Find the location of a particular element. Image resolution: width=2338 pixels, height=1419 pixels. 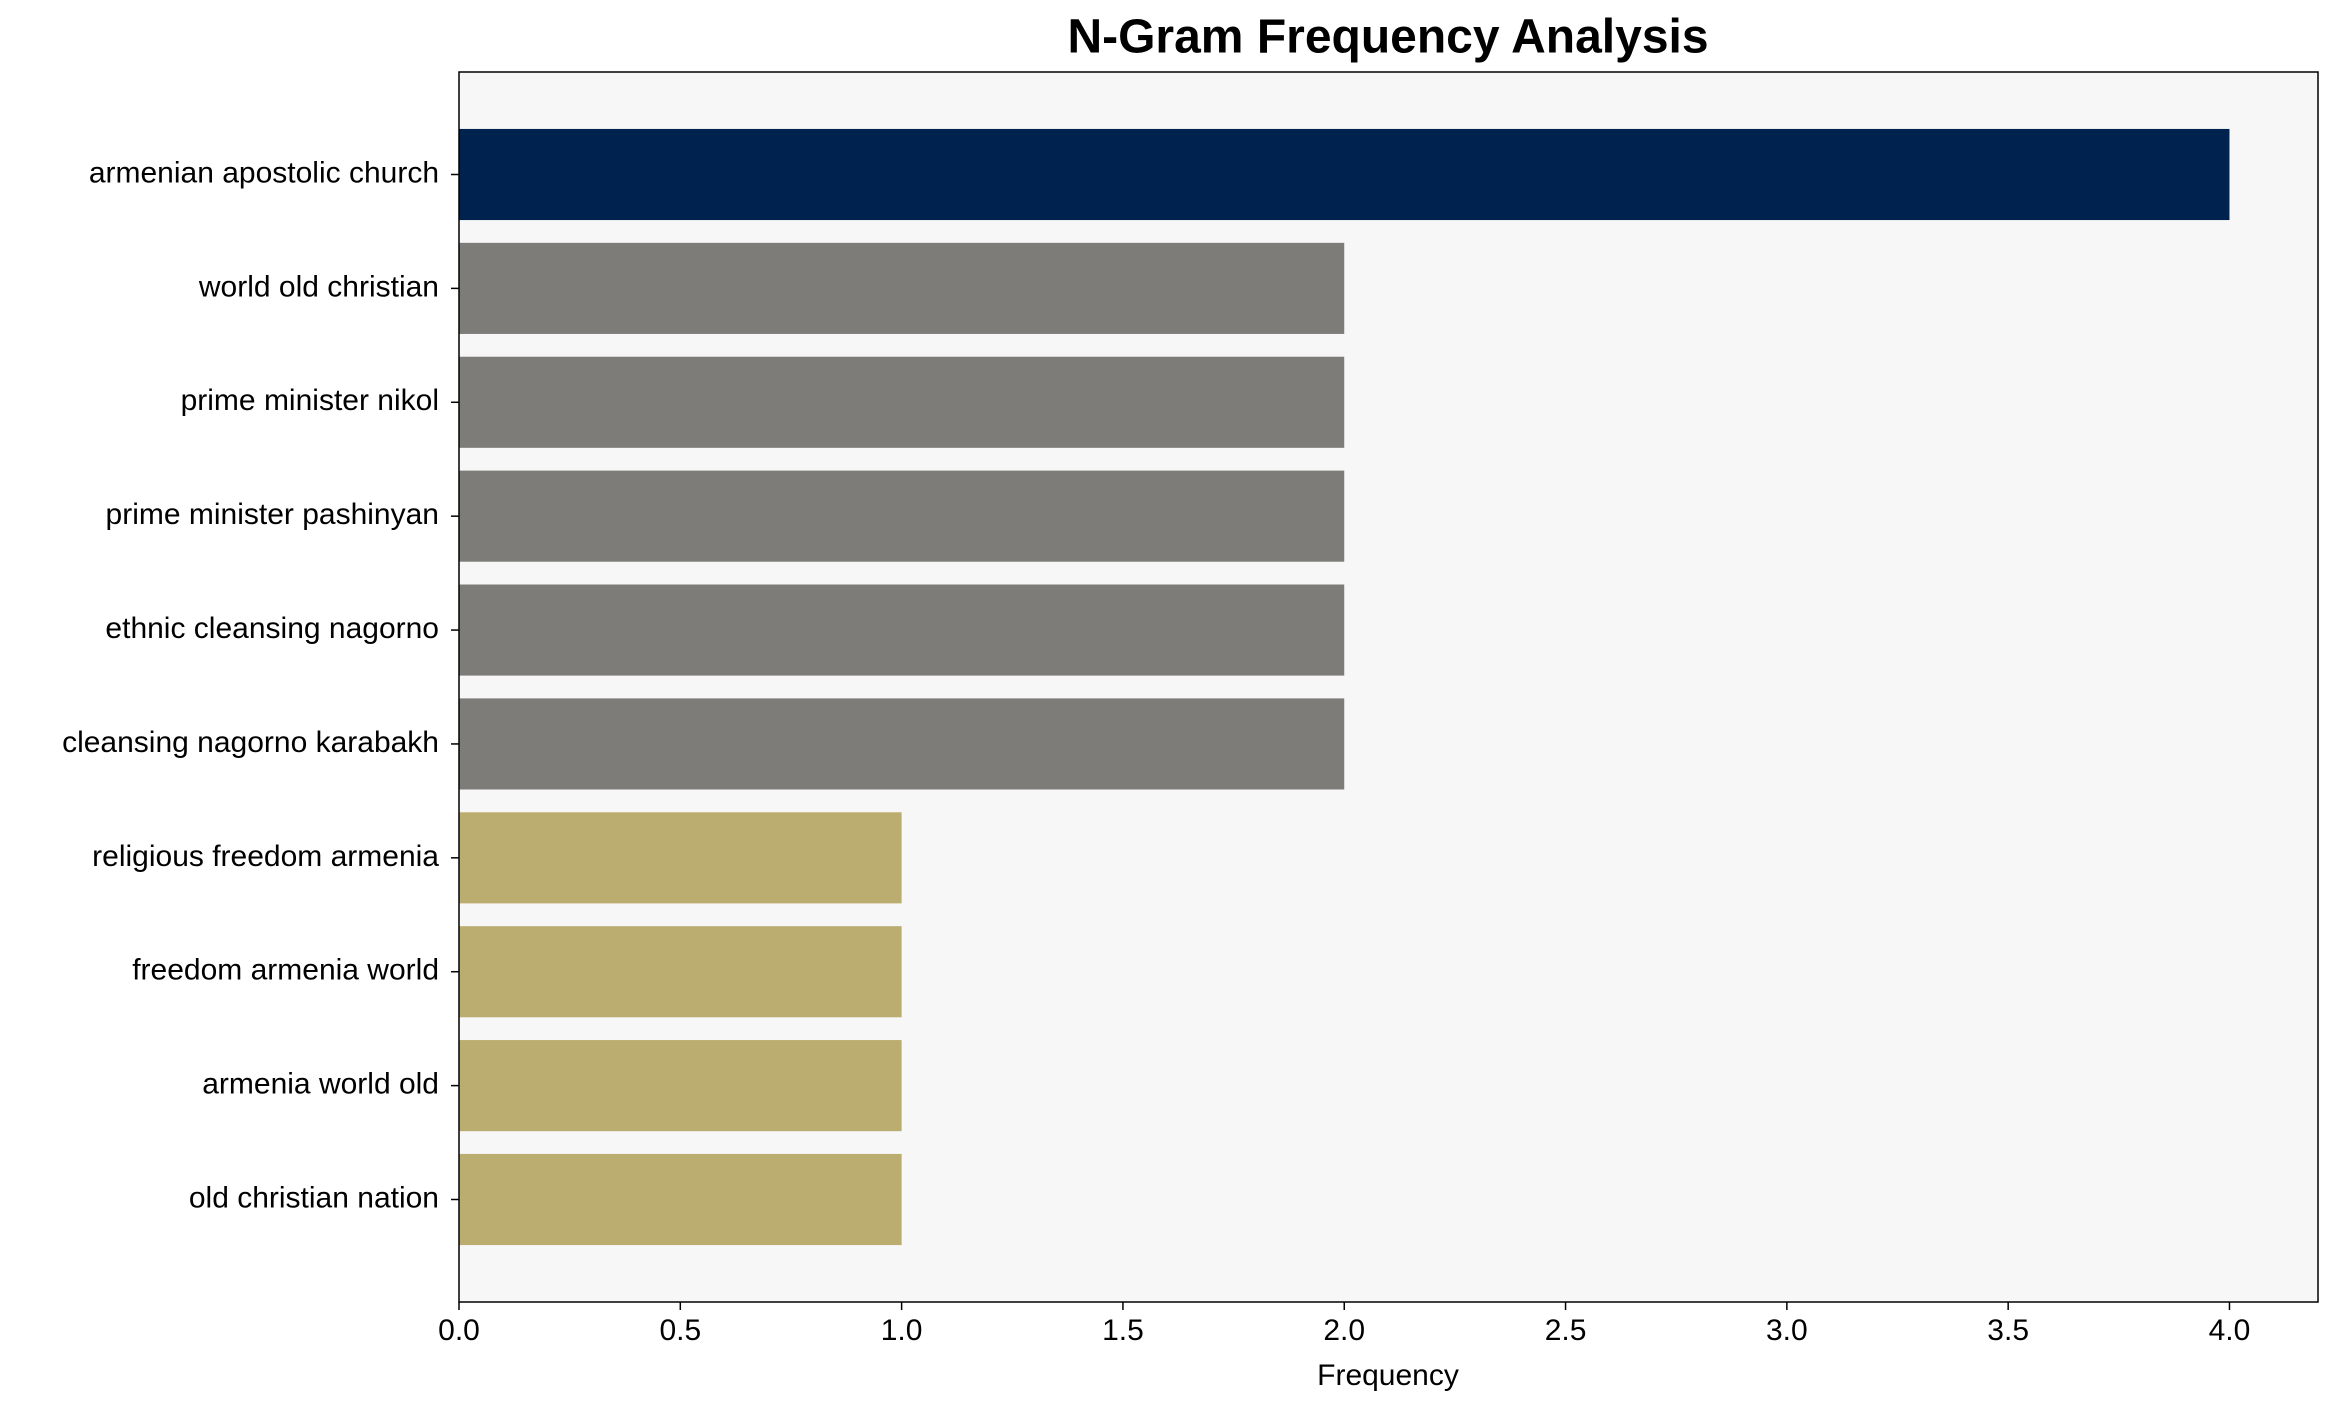

x-tick-label: 1.0 is located at coordinates (902, 1330).